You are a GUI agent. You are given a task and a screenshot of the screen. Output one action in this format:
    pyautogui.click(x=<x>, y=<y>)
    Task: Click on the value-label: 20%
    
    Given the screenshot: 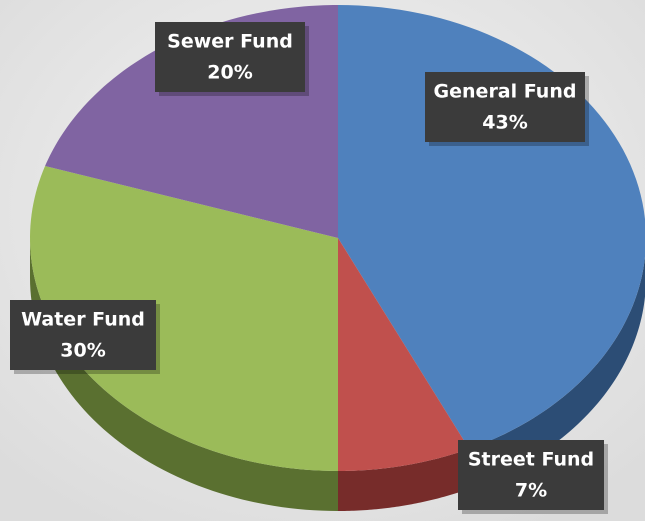 What is the action you would take?
    pyautogui.click(x=229, y=73)
    